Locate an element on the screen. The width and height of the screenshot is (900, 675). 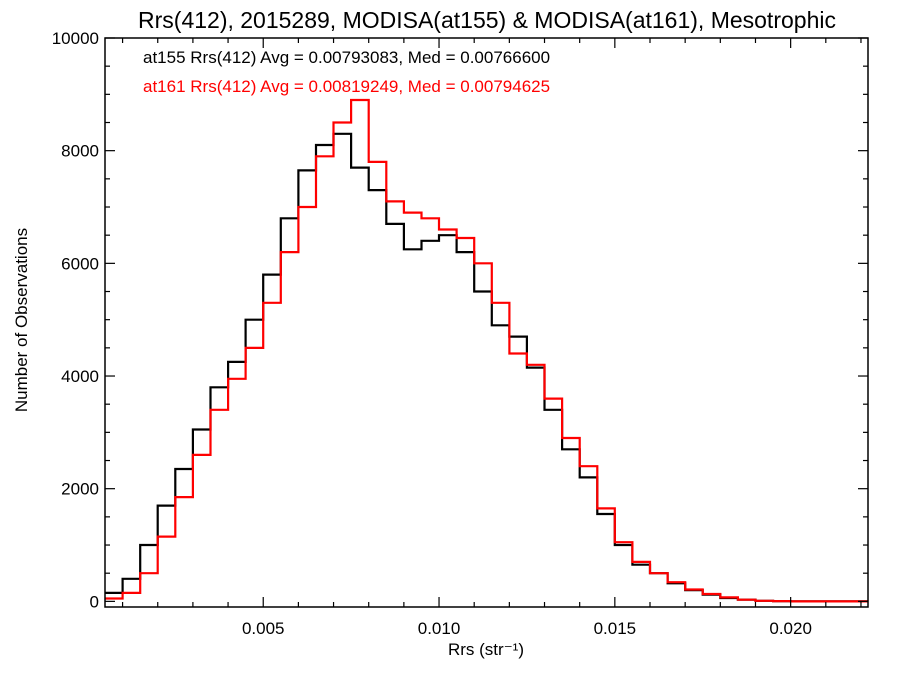
x-tick-label: 0.005 is located at coordinates (263, 628).